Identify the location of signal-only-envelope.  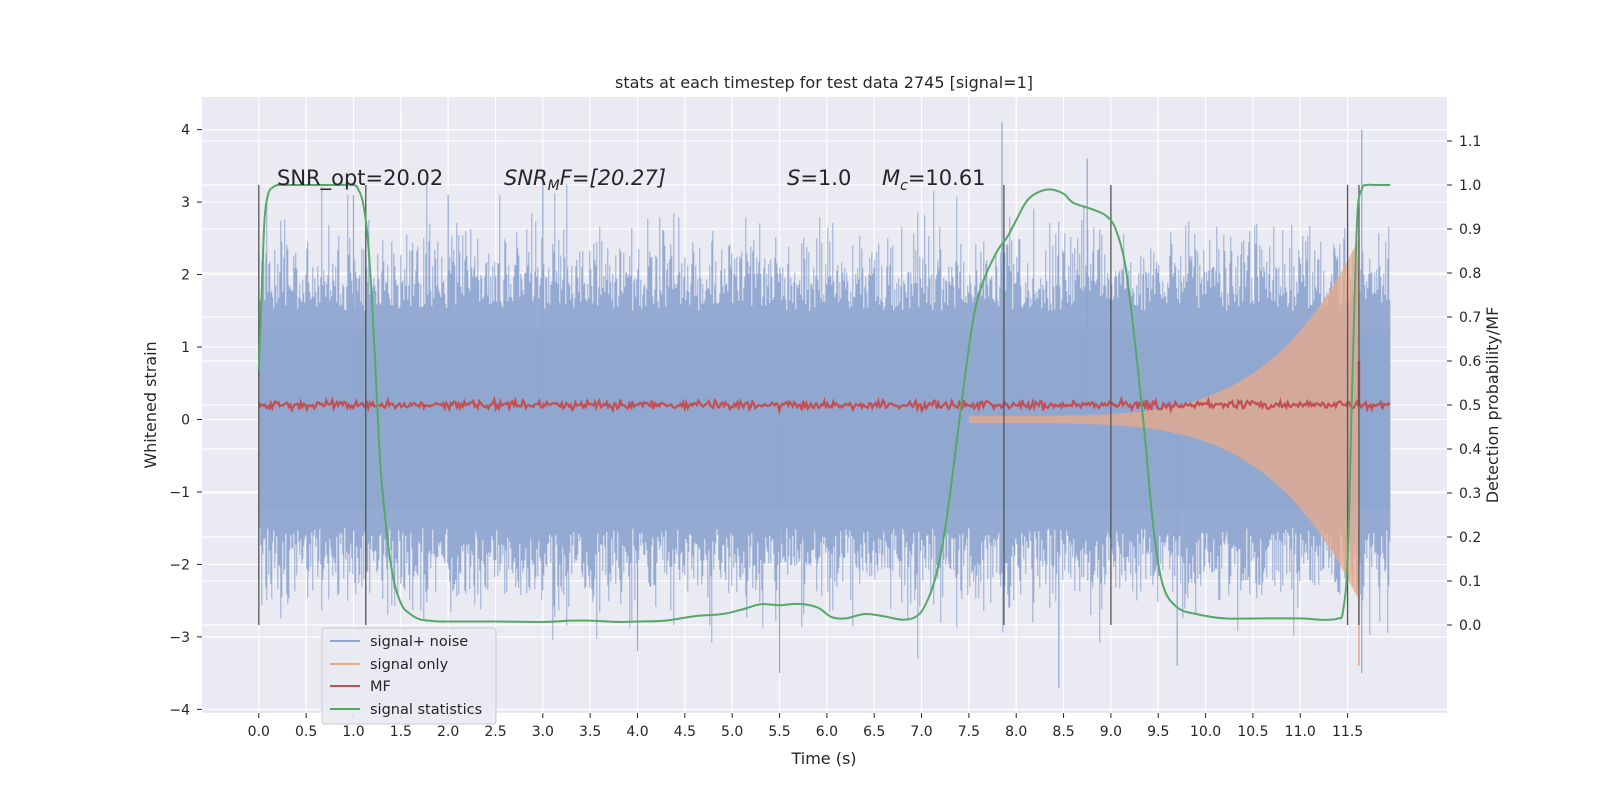
(1163, 419).